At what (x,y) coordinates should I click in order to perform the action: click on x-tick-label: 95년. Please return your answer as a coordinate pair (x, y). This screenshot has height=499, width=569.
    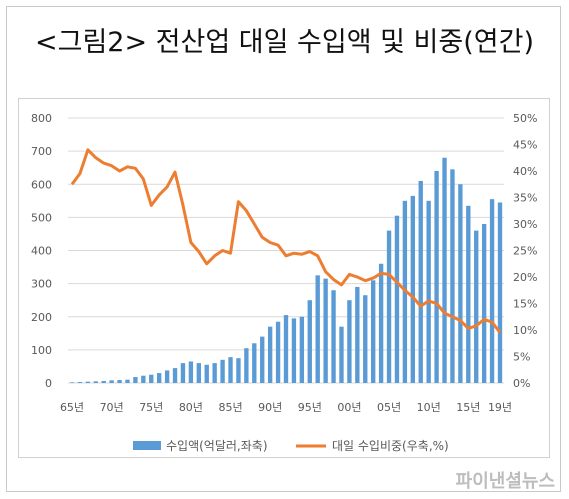
    Looking at the image, I should click on (310, 407).